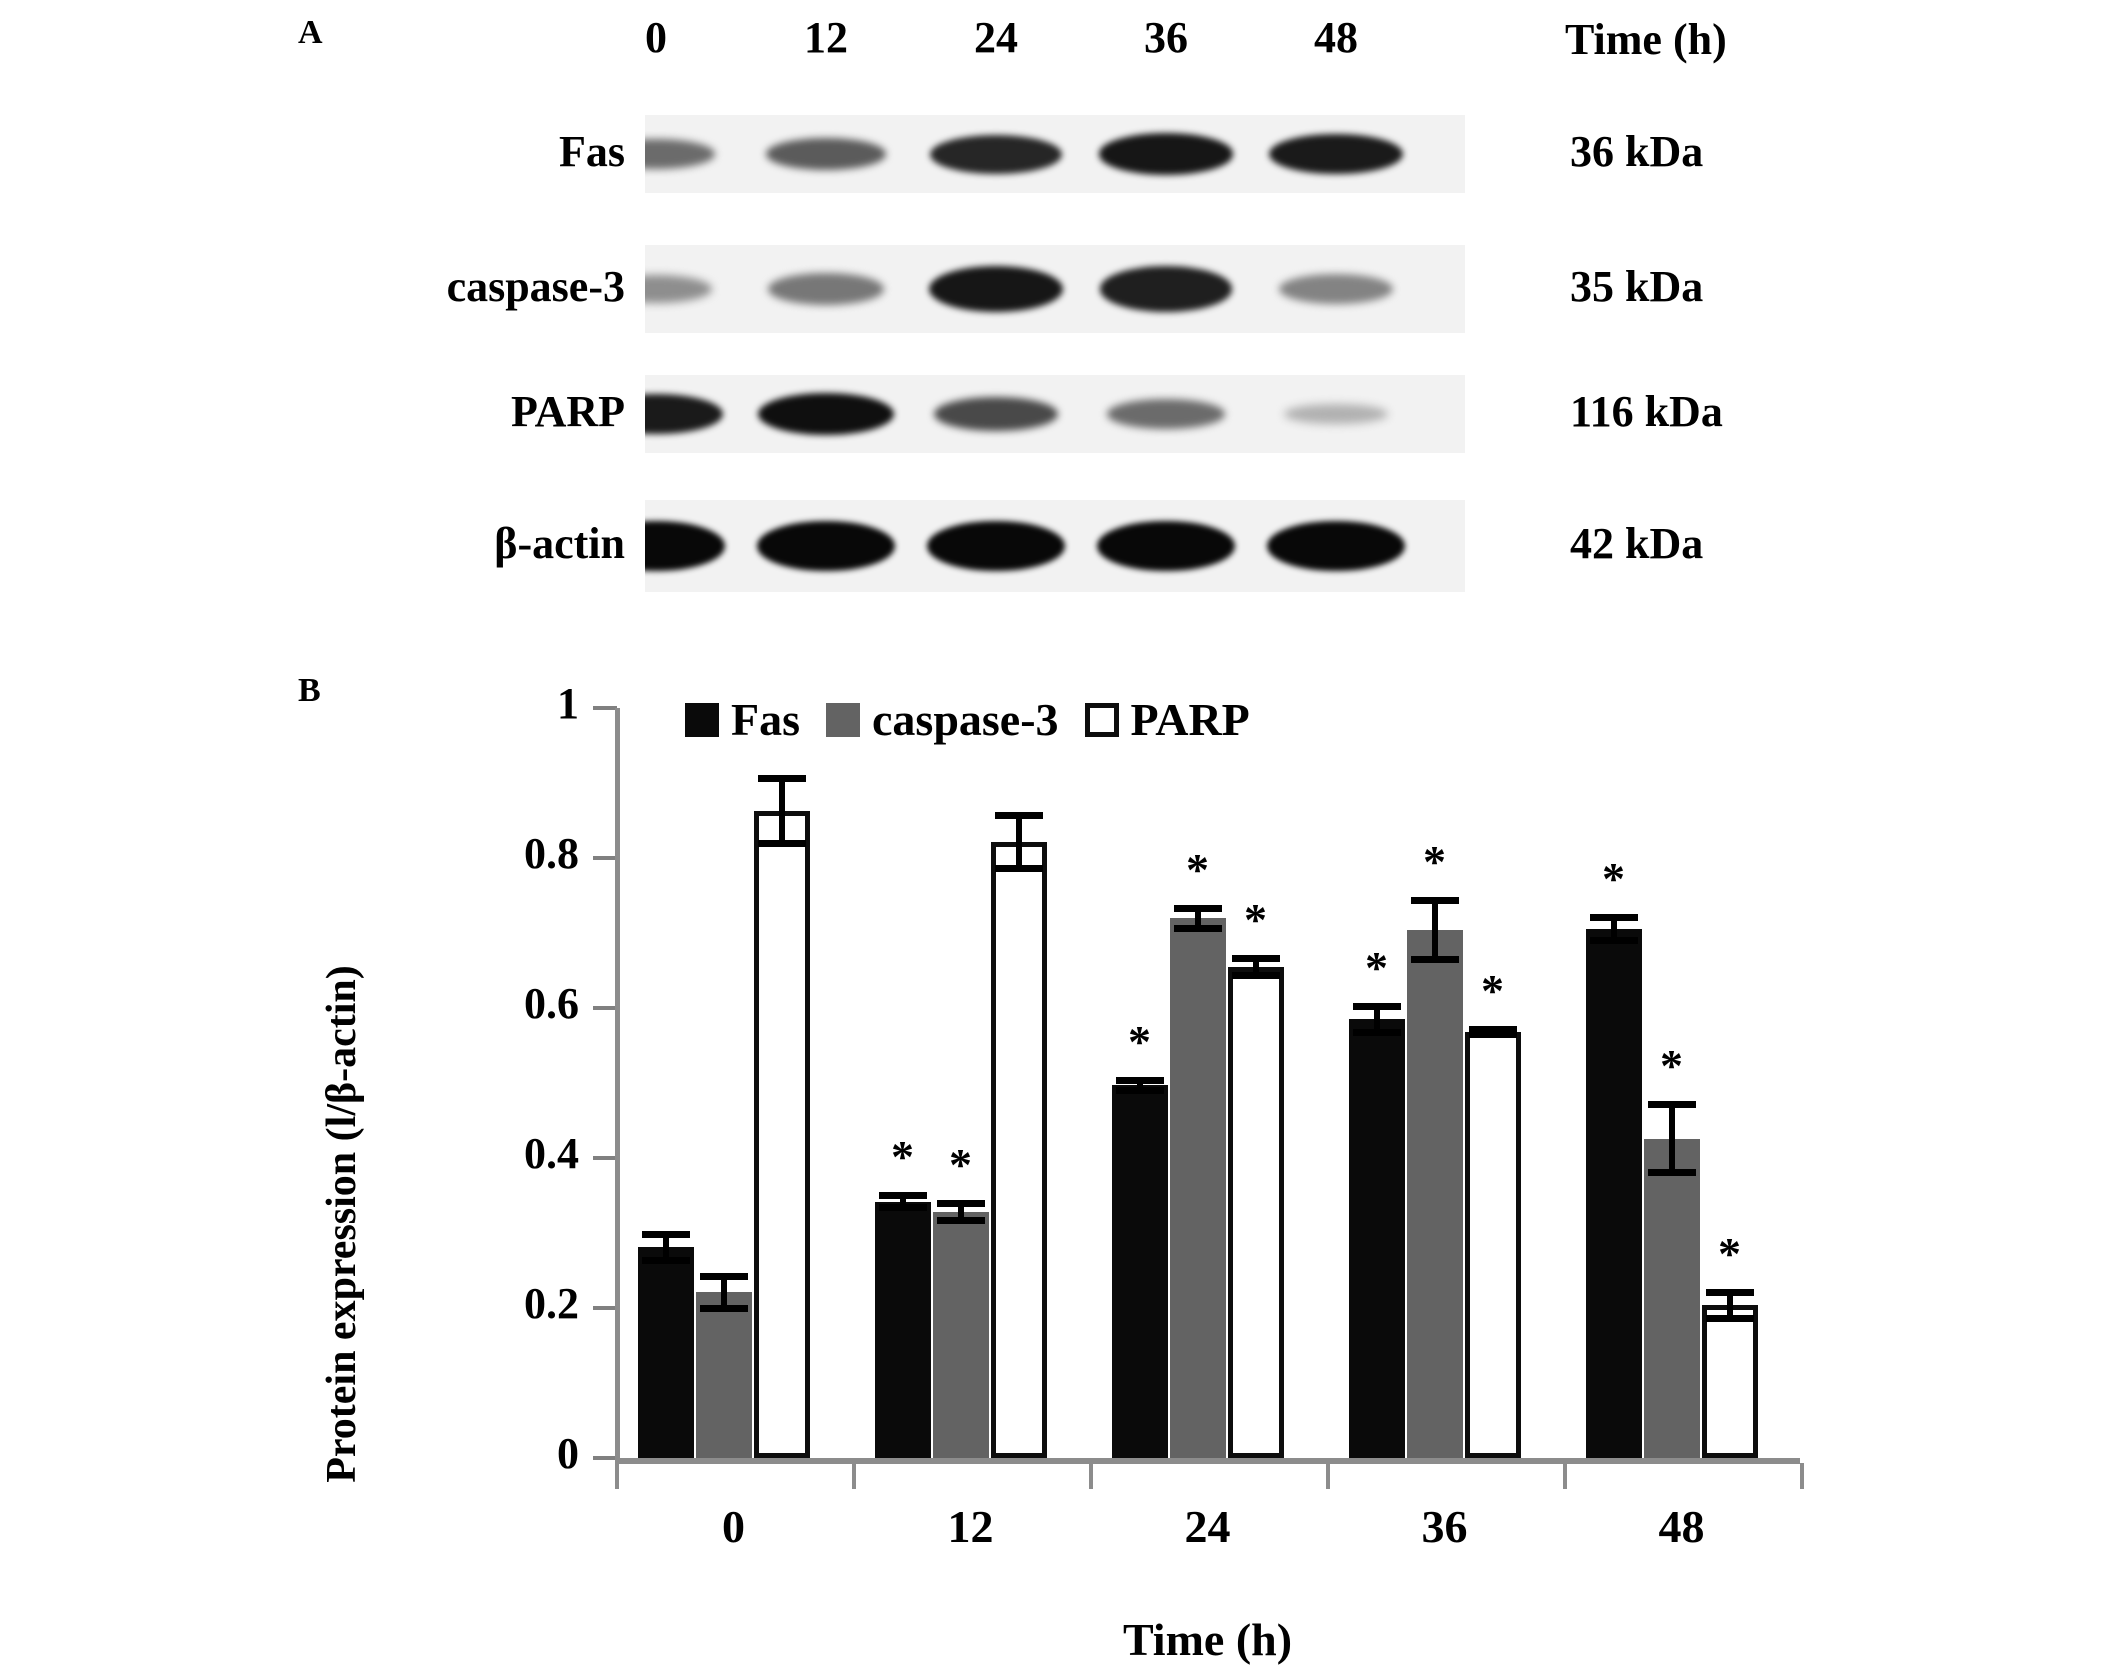  I want to click on legend-swatch-icon, so click(843, 719).